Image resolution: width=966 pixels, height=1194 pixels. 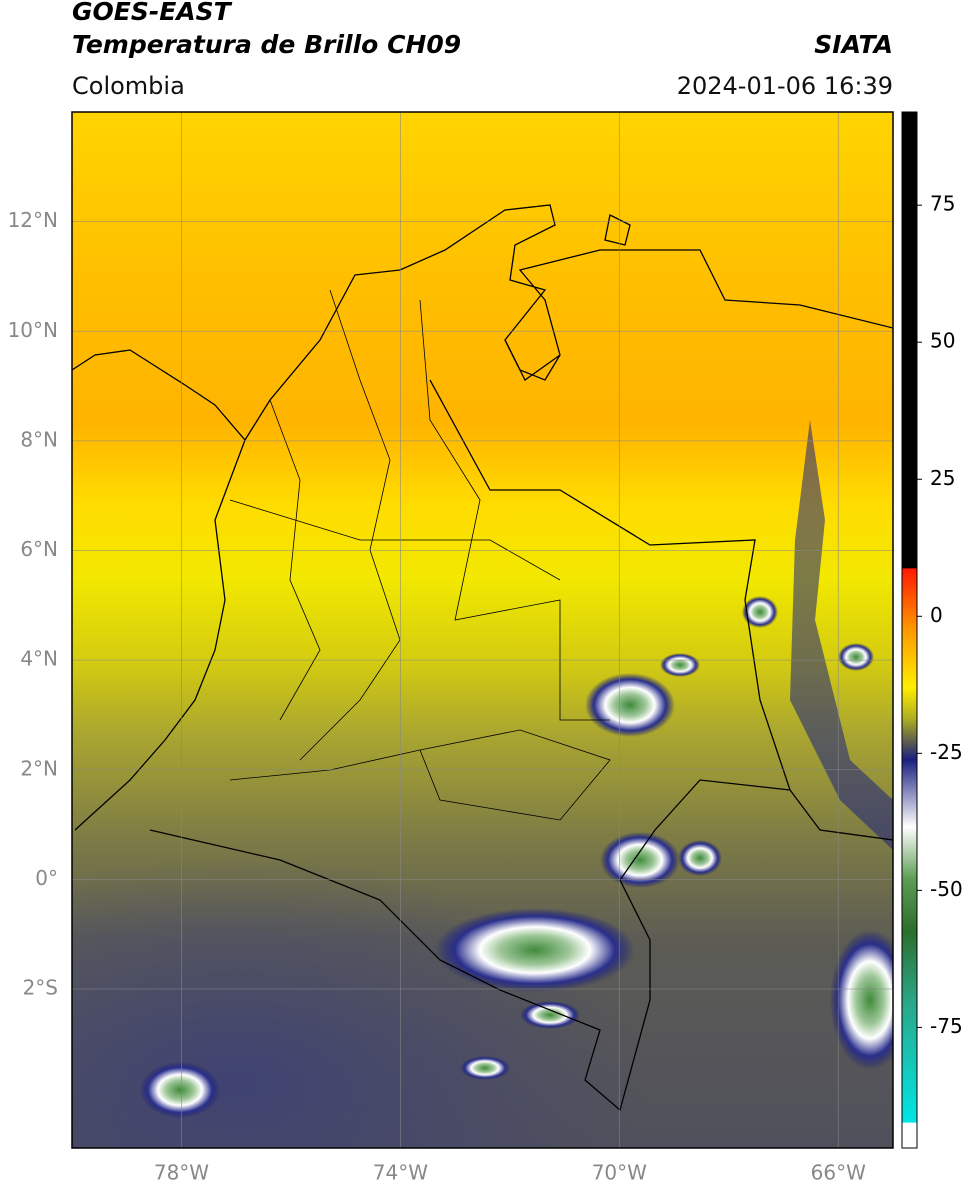 What do you see at coordinates (400, 1173) in the screenshot?
I see `lon-tick-label: 74°W` at bounding box center [400, 1173].